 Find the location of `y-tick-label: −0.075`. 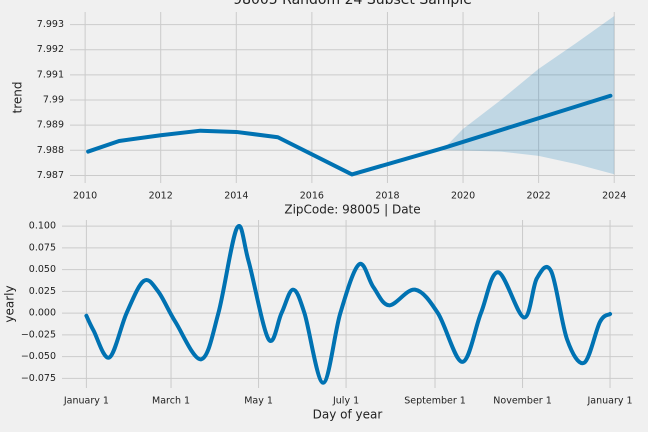

y-tick-label: −0.075 is located at coordinates (38, 378).